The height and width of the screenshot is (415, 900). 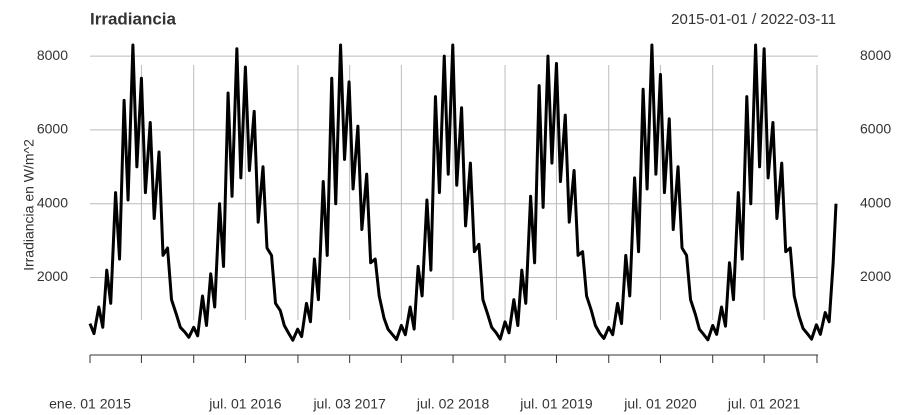 What do you see at coordinates (764, 404) in the screenshot?
I see `x-tick-label: jul. 01 2021` at bounding box center [764, 404].